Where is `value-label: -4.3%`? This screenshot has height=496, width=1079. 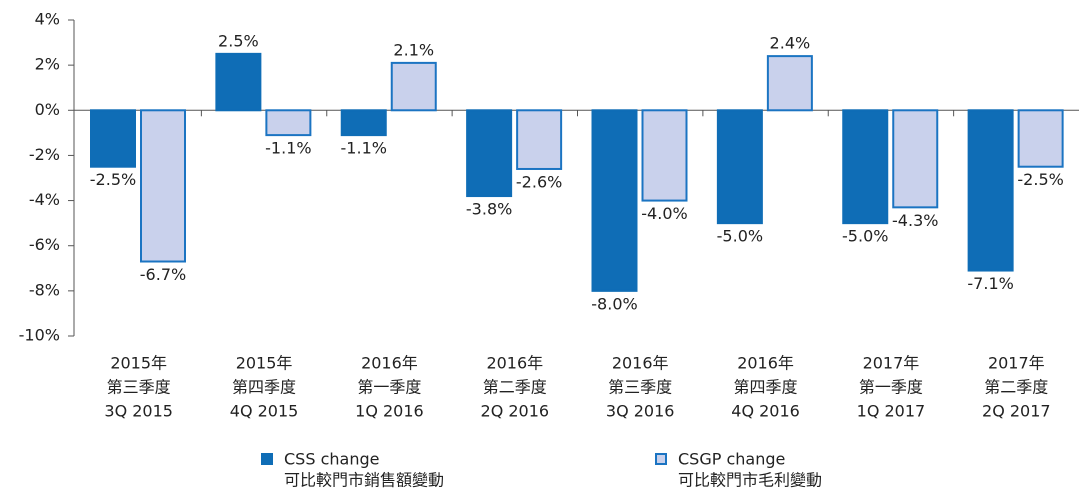
value-label: -4.3% is located at coordinates (915, 220).